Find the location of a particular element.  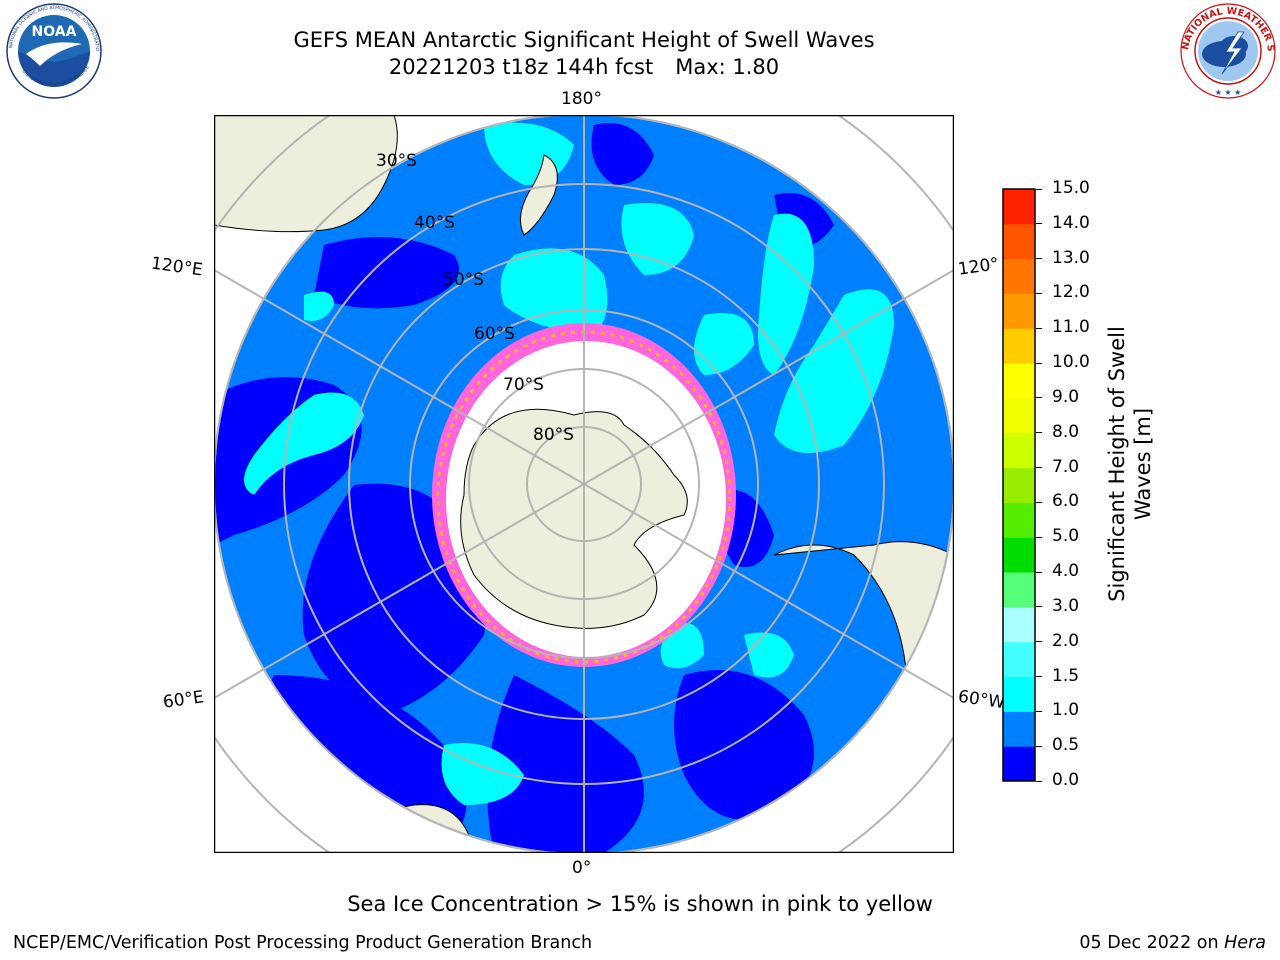

colorbar-tick-label: 7.0 is located at coordinates (1066, 466).